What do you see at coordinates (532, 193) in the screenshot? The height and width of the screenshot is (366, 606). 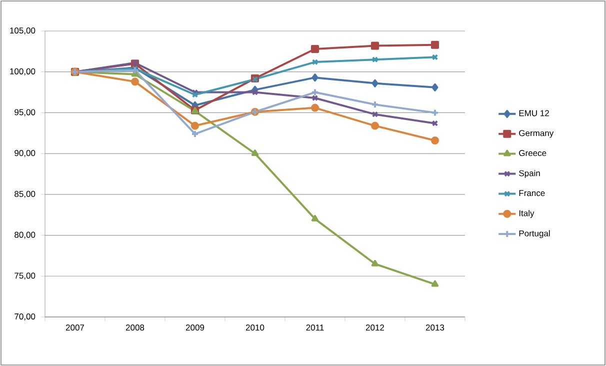 I see `legend-label: France` at bounding box center [532, 193].